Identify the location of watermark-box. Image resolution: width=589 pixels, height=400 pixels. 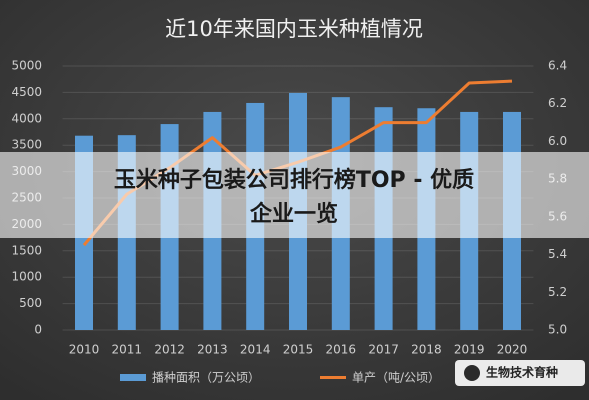
(520, 373).